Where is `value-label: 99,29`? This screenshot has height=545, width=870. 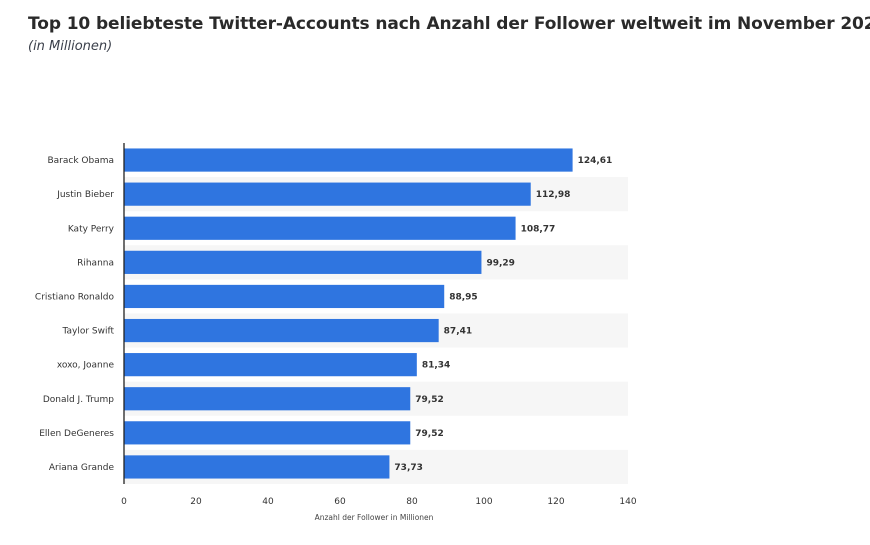
value-label: 99,29 is located at coordinates (500, 263).